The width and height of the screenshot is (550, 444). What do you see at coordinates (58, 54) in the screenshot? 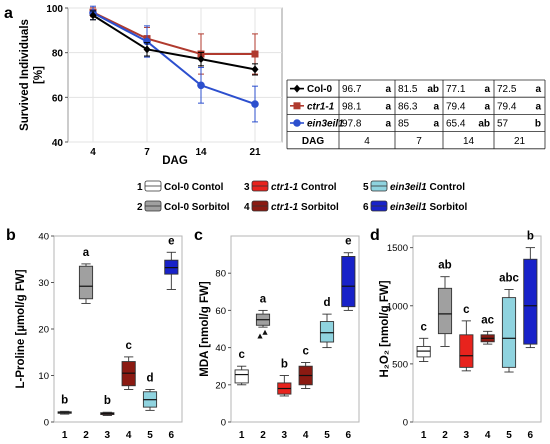
I see `y-tick-label-a: 80` at bounding box center [58, 54].